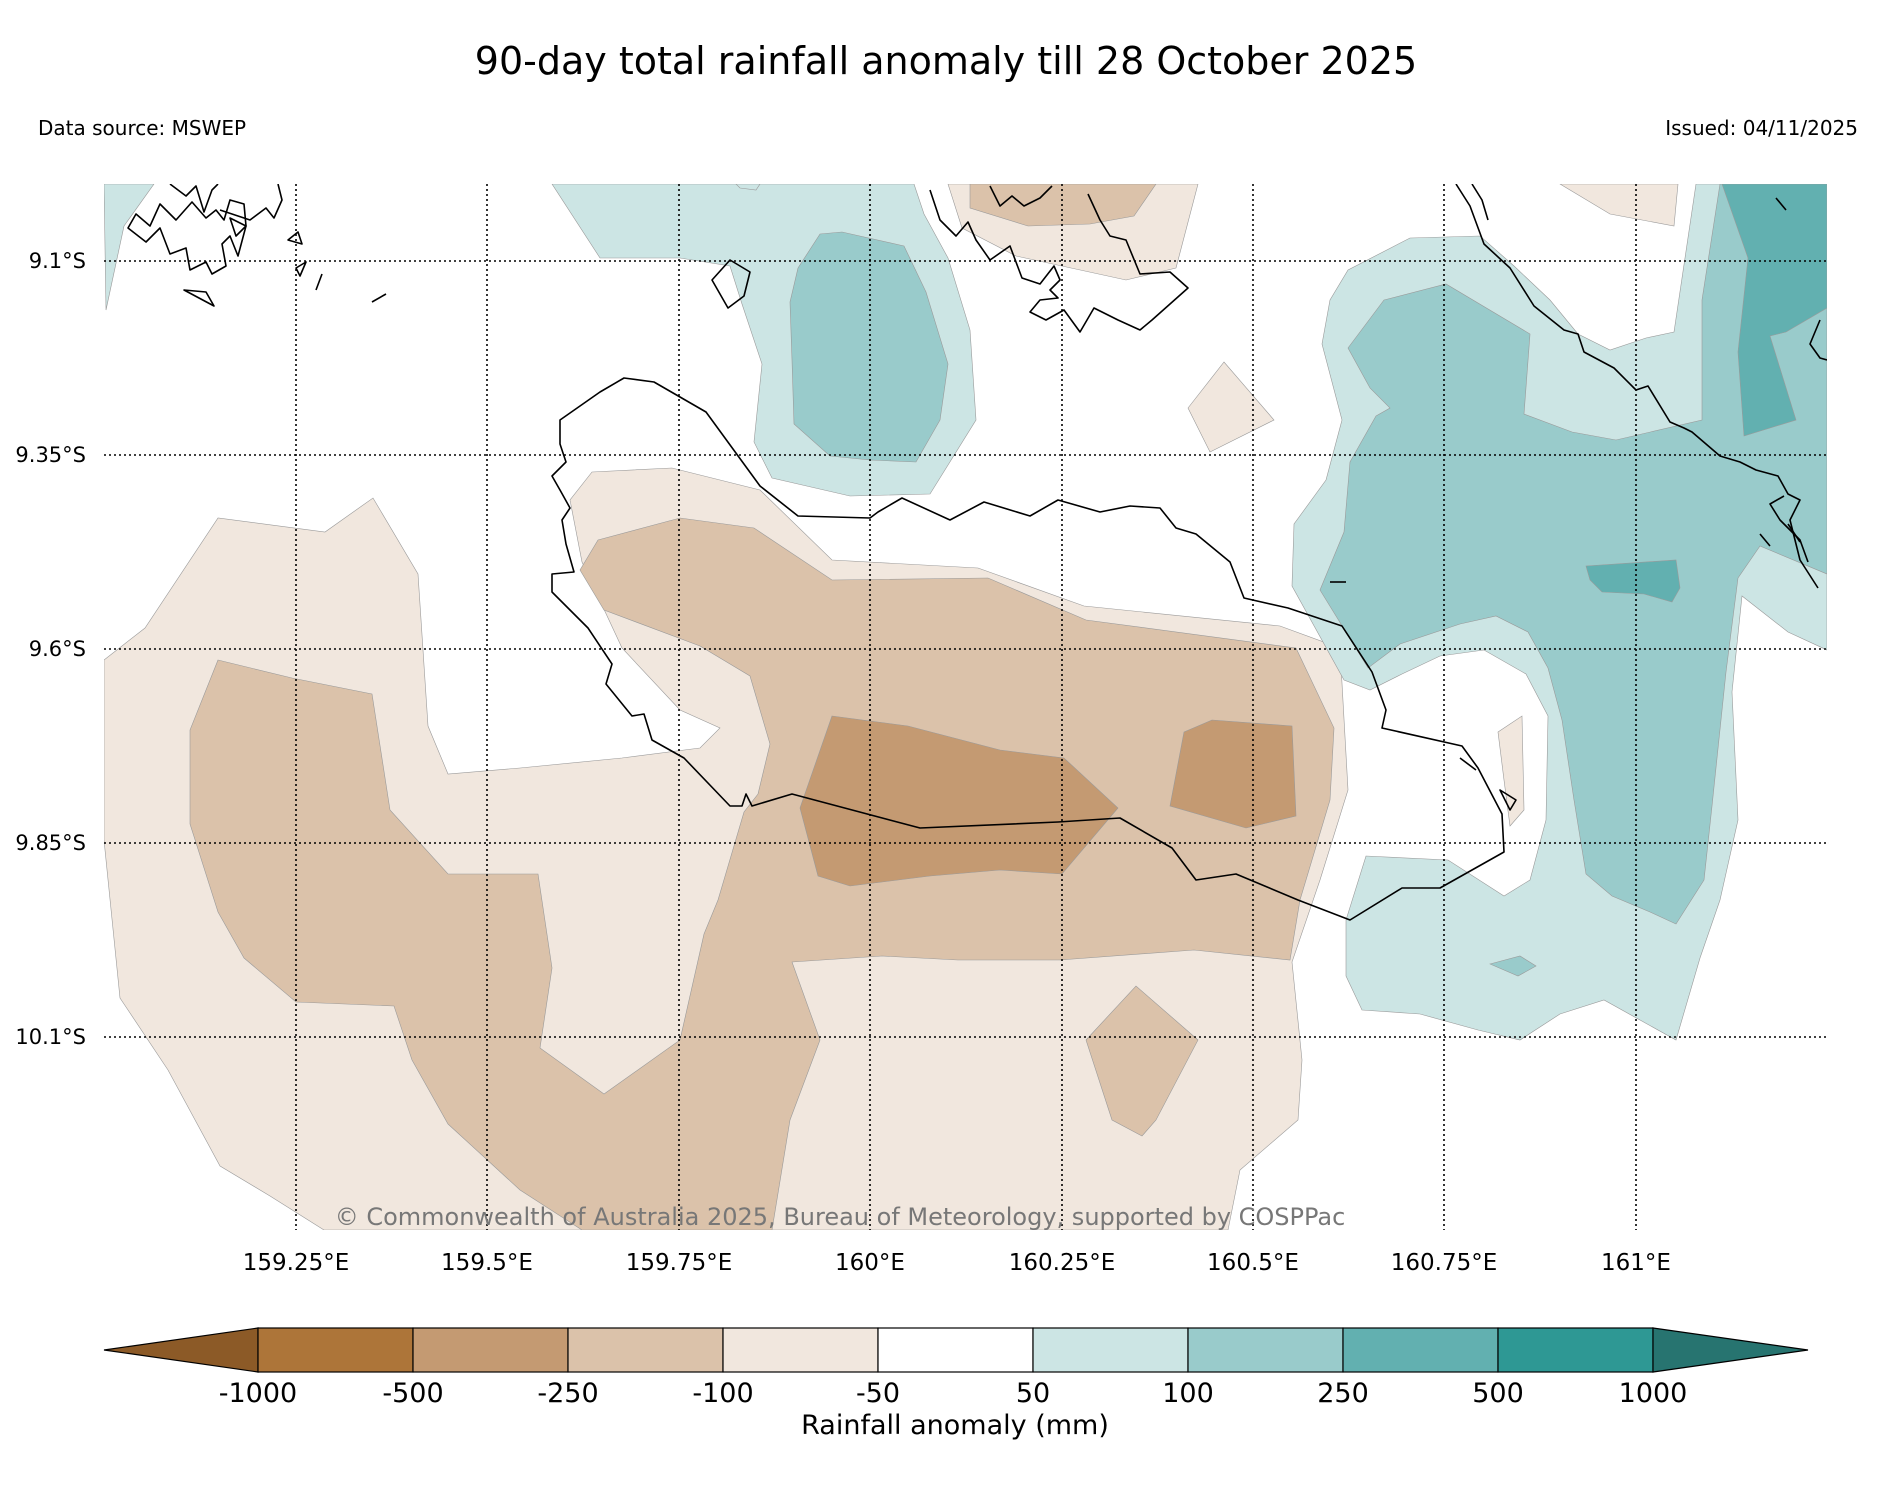 The width and height of the screenshot is (1885, 1494). What do you see at coordinates (1444, 1263) in the screenshot?
I see `longitude-label: 160.75°E` at bounding box center [1444, 1263].